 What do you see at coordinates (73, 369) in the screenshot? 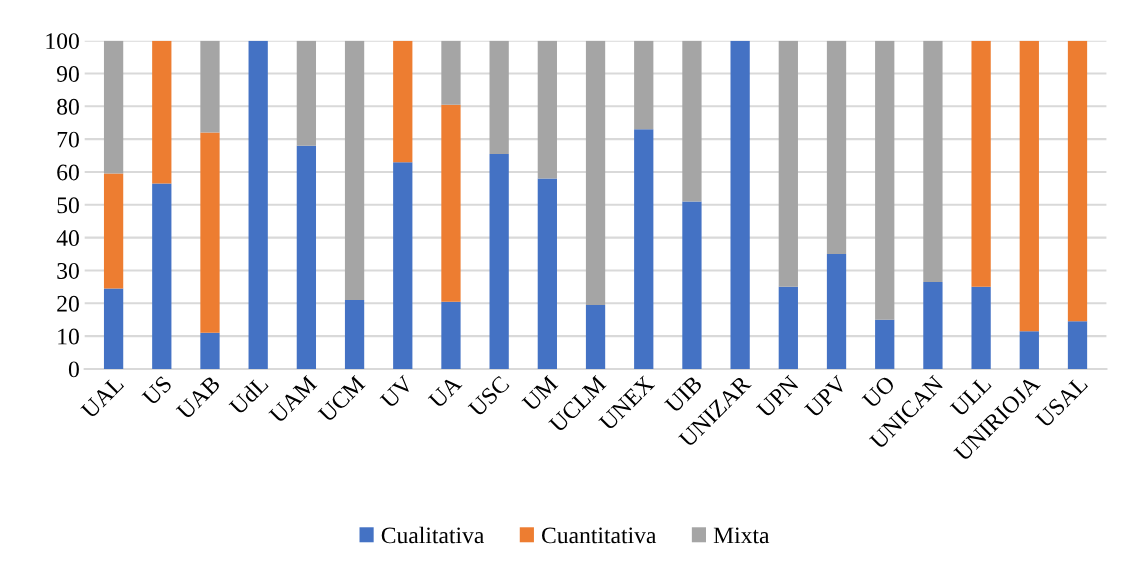
I see `y-tick-label: 0` at bounding box center [73, 369].